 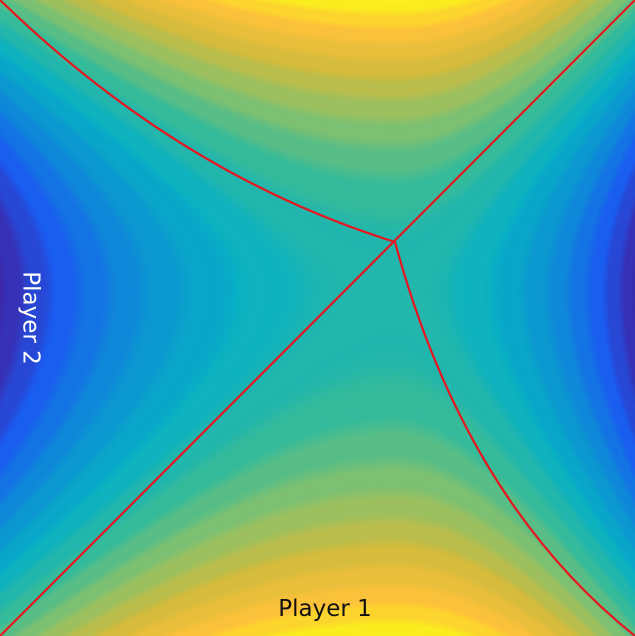 I want to click on player-1-label: Player 1, so click(x=325, y=609).